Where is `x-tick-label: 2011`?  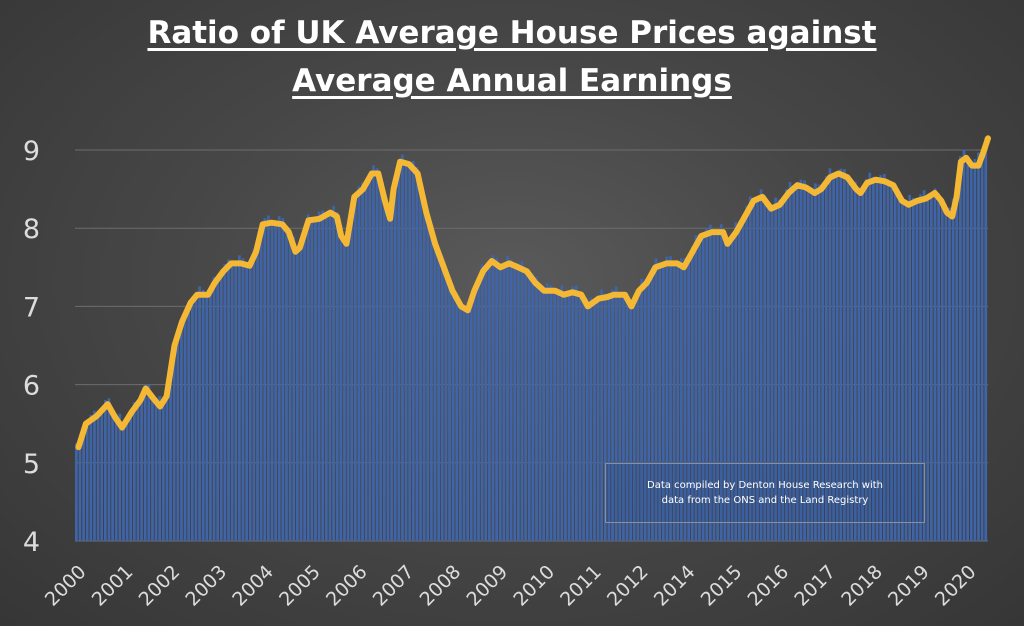 x-tick-label: 2011 is located at coordinates (581, 586).